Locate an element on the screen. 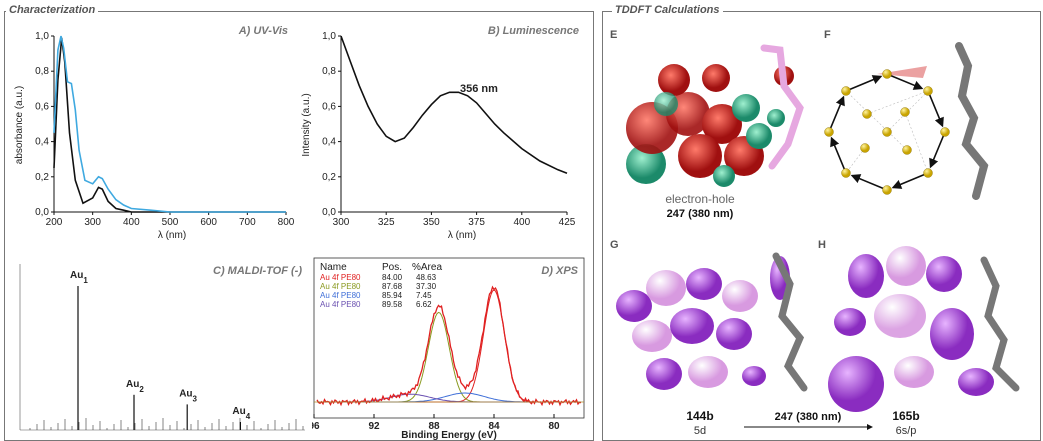 This screenshot has width=1043, height=441. xps-row-pos: 84.00 is located at coordinates (392, 277).